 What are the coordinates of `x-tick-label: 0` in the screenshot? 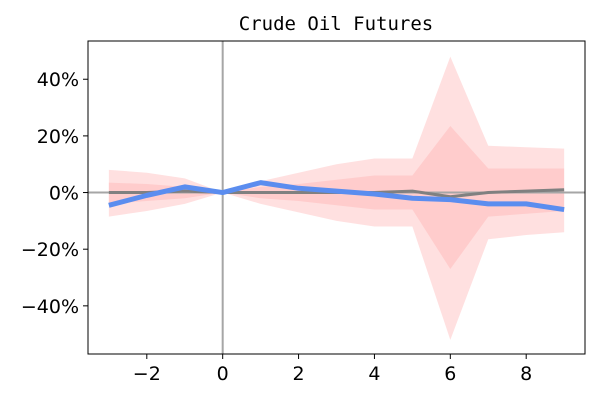 It's located at (223, 374).